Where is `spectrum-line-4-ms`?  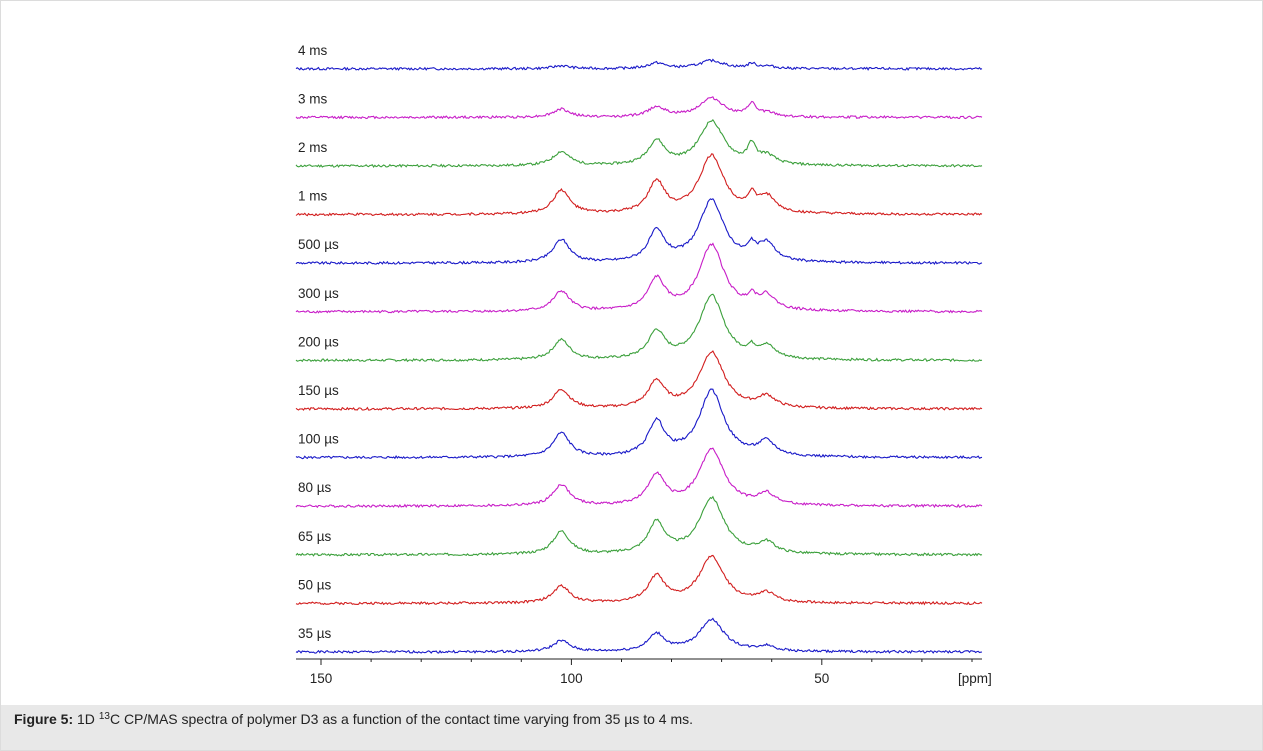 spectrum-line-4-ms is located at coordinates (639, 65).